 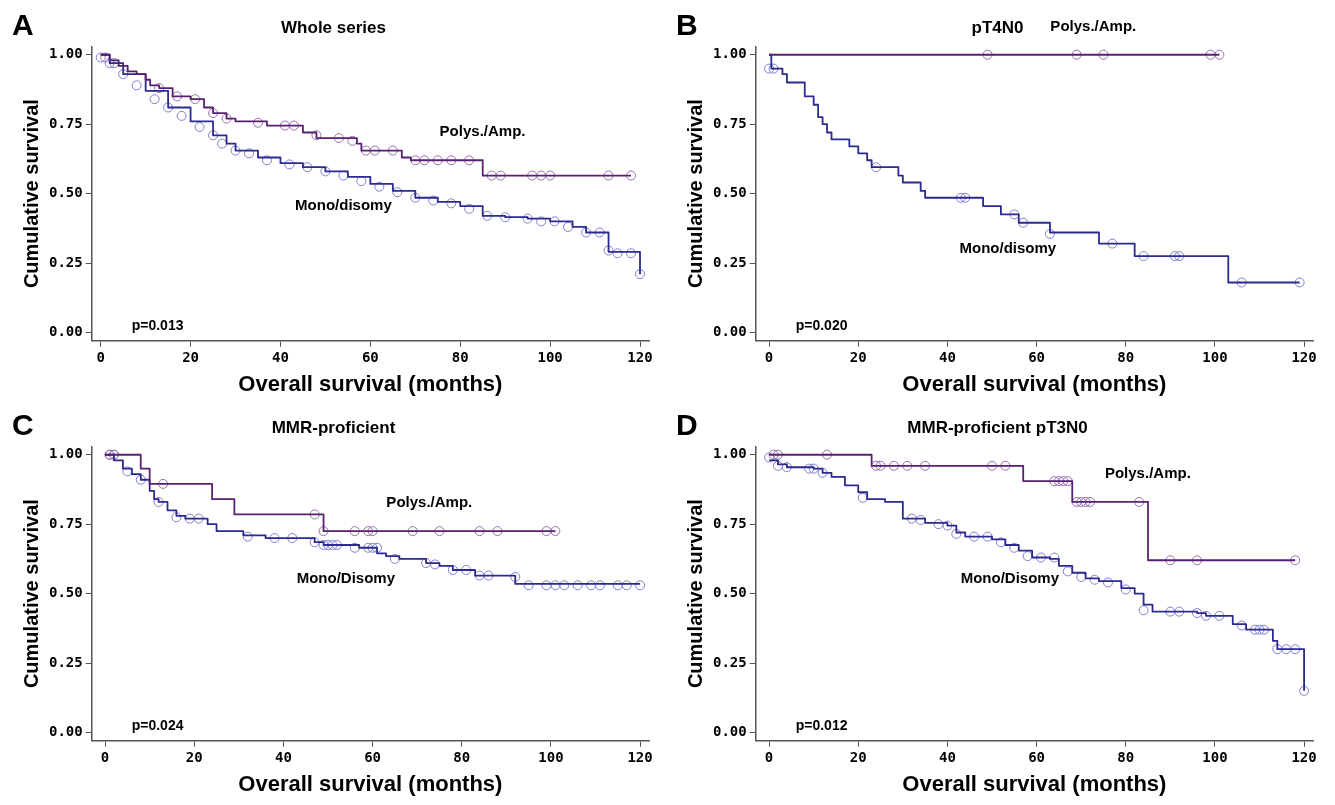 I want to click on text: D, so click(x=687, y=425).